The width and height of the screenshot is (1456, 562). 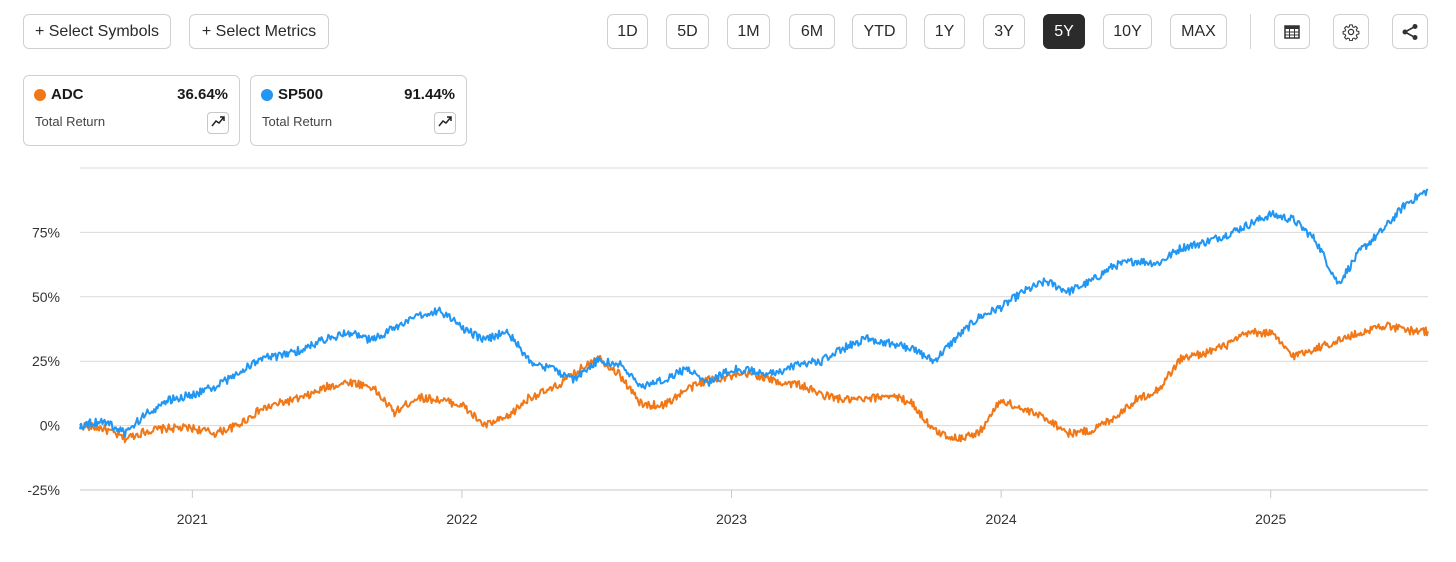 I want to click on legend-symbol: ADC, so click(x=67, y=94).